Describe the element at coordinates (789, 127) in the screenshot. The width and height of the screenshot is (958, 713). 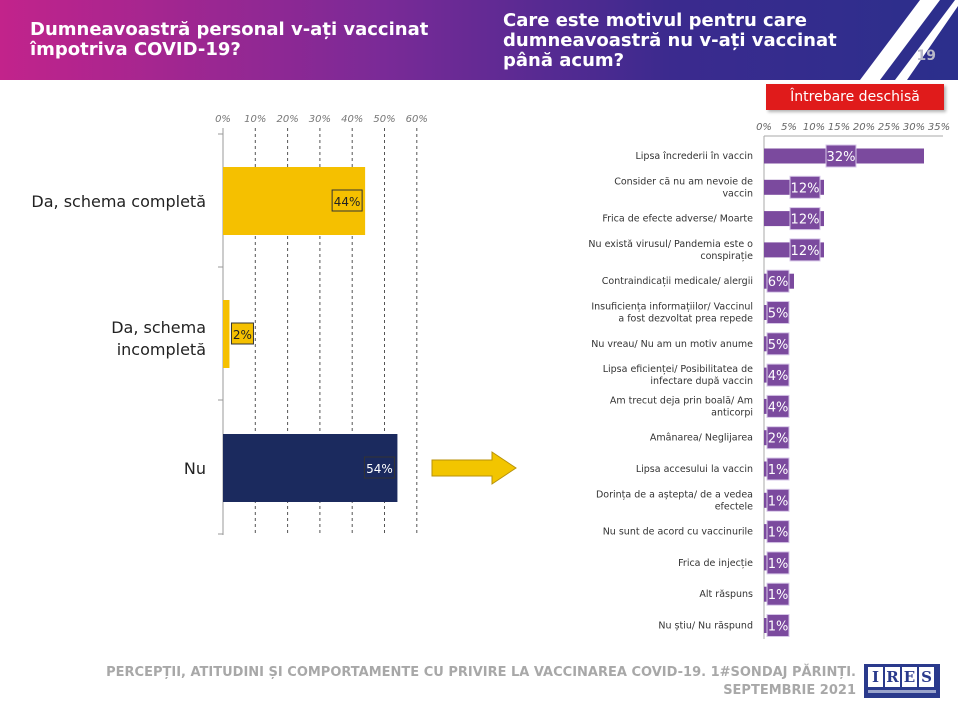
I see `x-tick-label: 5%` at that location.